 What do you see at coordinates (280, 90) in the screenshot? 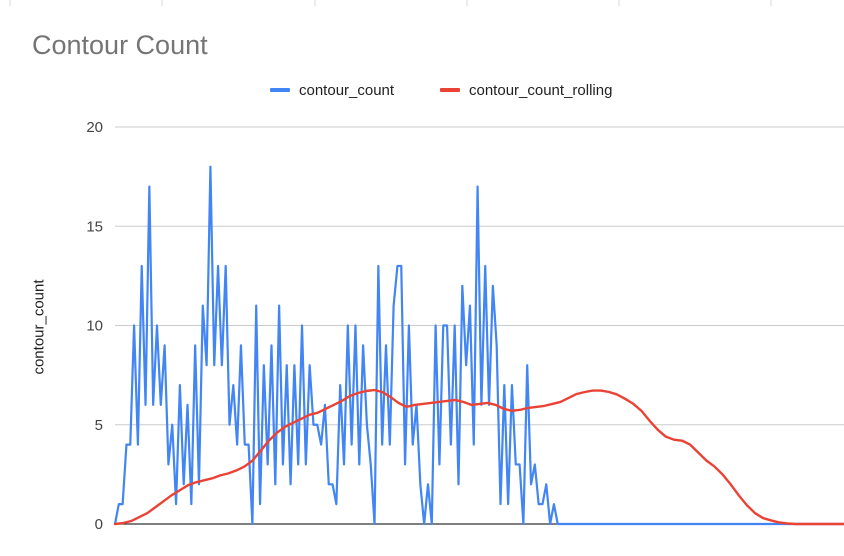
I see `legend-swatch-blue` at bounding box center [280, 90].